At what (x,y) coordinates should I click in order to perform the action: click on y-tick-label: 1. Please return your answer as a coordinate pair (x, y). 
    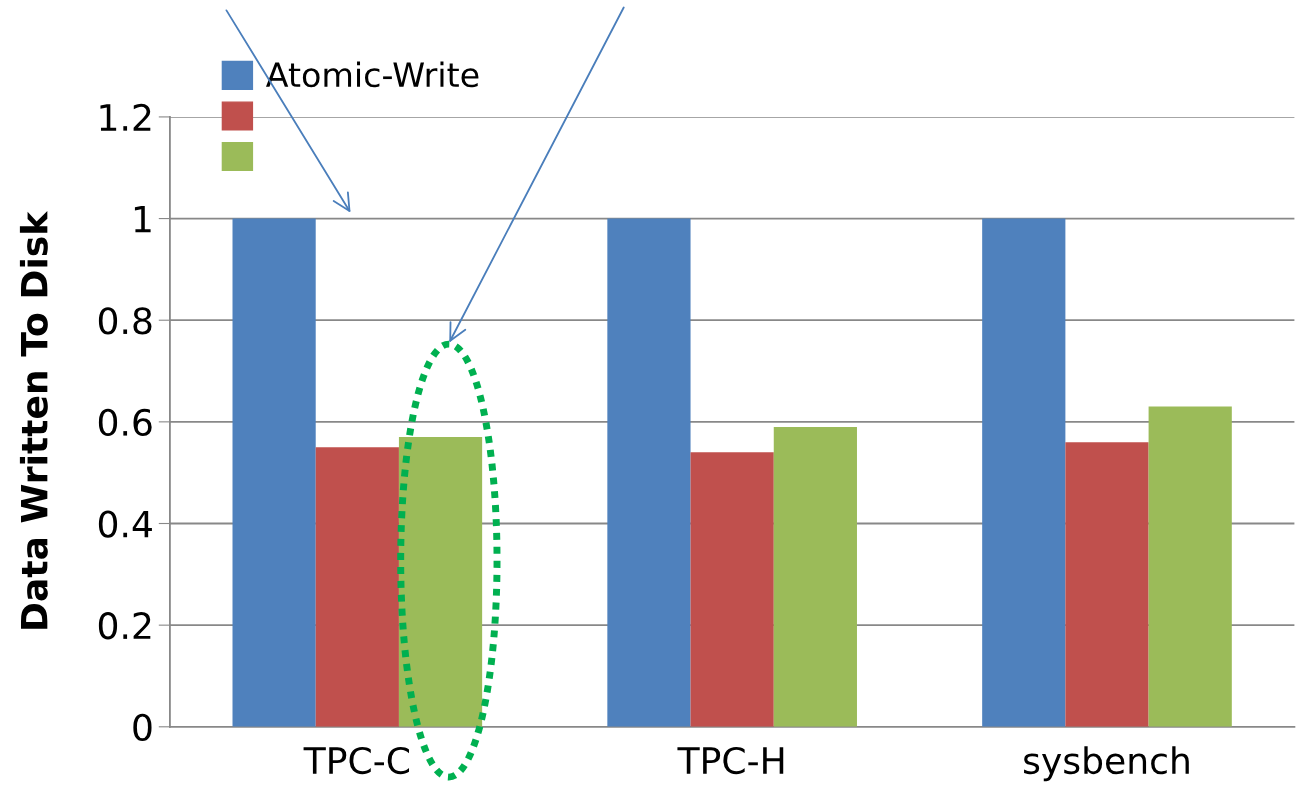
    Looking at the image, I should click on (142, 219).